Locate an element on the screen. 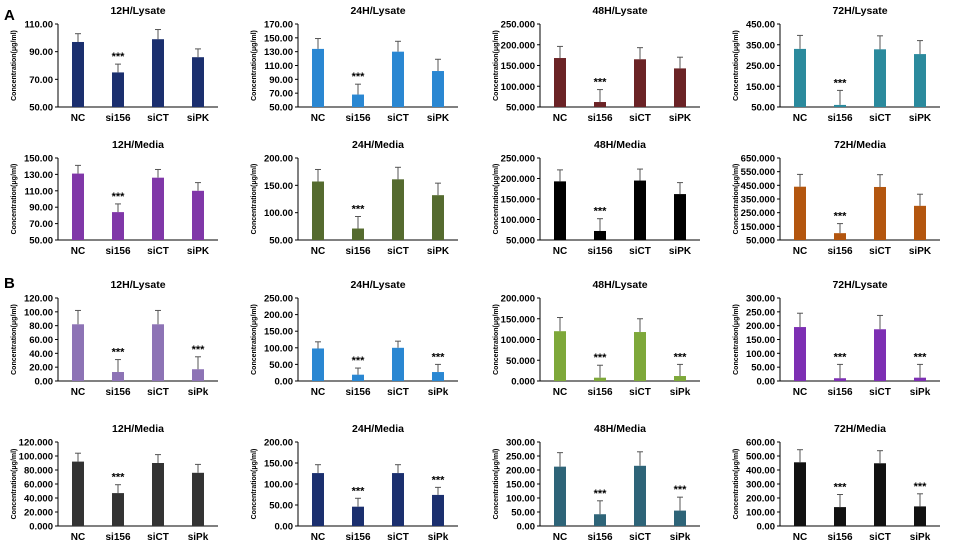 The height and width of the screenshot is (552, 962). y-tick-label: 300.00 is located at coordinates (760, 299).